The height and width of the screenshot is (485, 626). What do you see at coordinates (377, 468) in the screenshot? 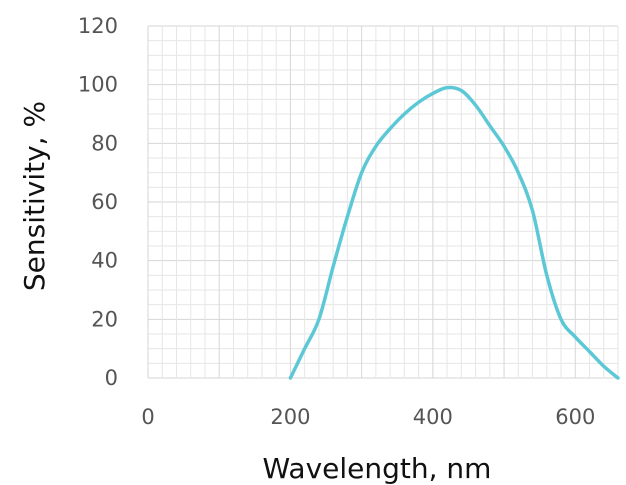
I see `x-axis-label: Wavelength, nm` at bounding box center [377, 468].